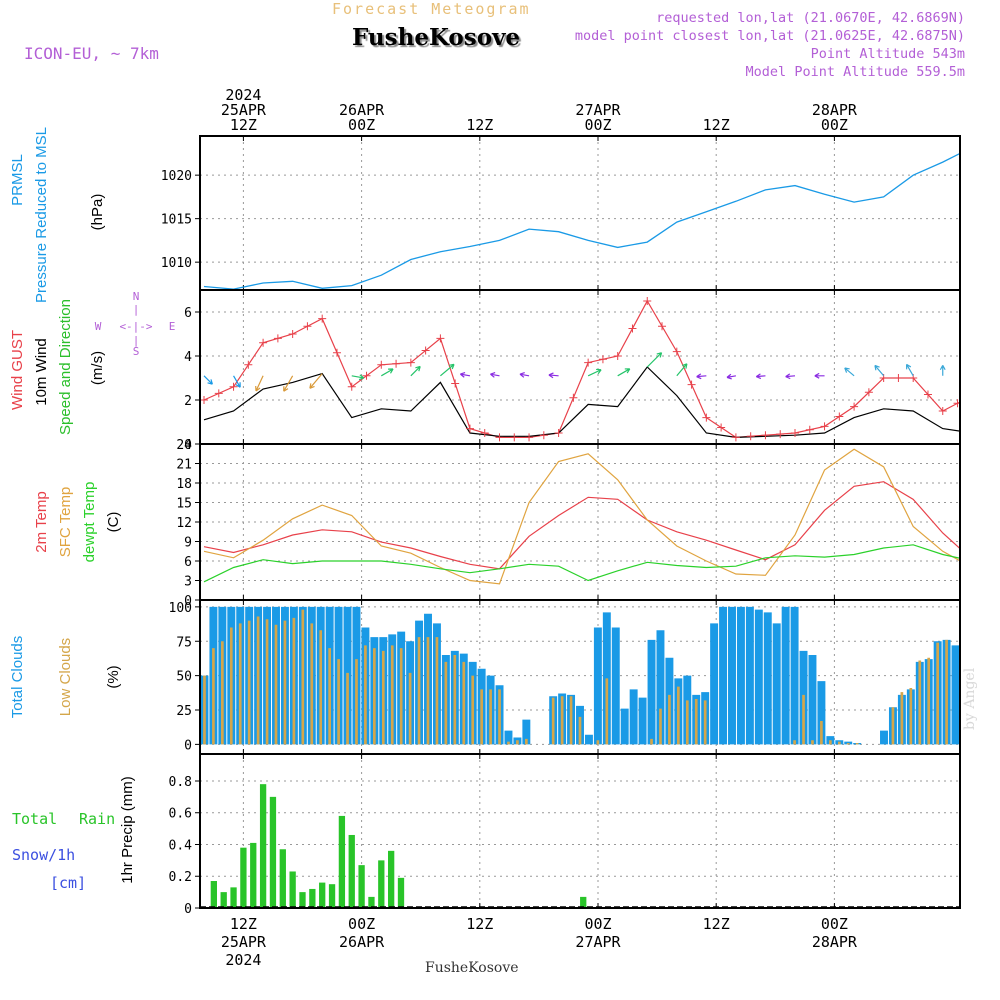 The image size is (1000, 1000). I want to click on chart-title: Forecast Meteogram, so click(431, 9).